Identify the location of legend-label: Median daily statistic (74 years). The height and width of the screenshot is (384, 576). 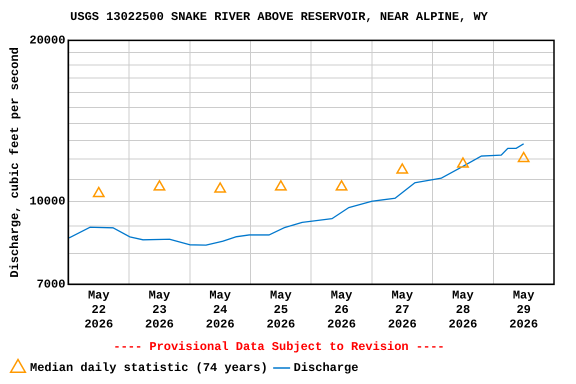
(149, 368).